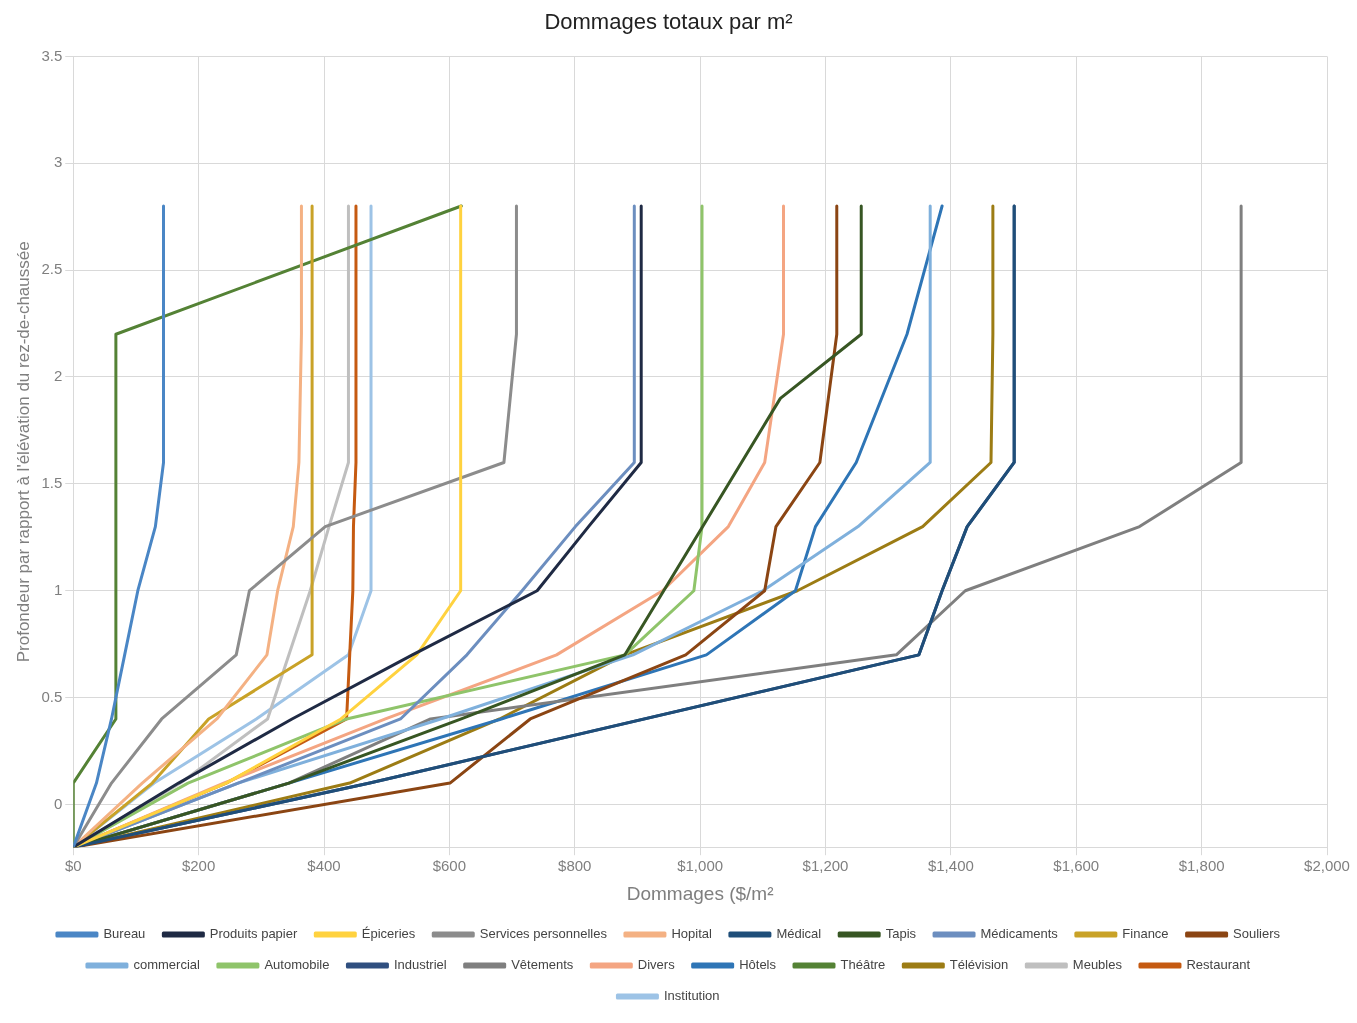  Describe the element at coordinates (700, 866) in the screenshot. I see `x-tick-label: $1,000` at that location.